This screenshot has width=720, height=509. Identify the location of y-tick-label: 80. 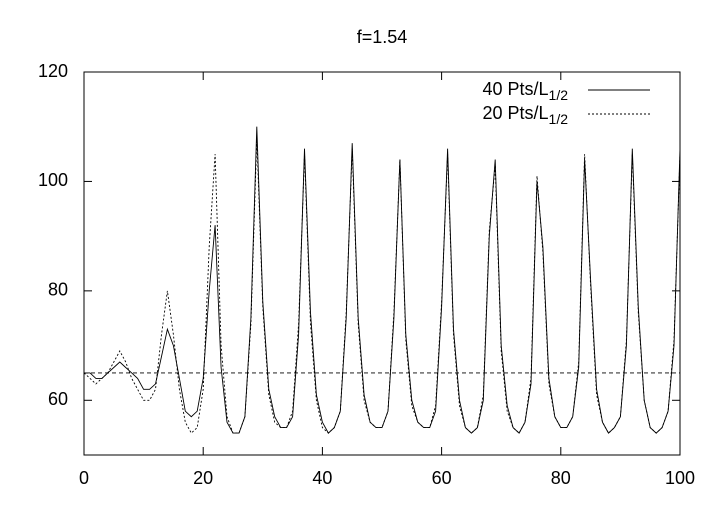
(58, 290).